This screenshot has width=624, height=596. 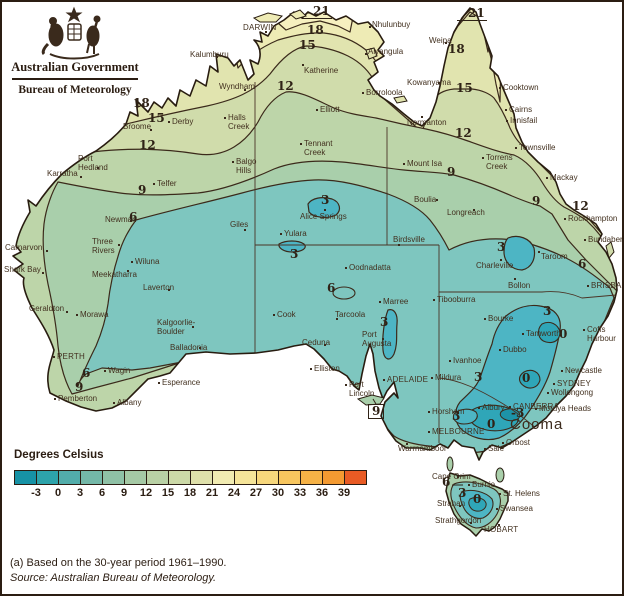 I want to click on city-label: Albany, so click(x=129, y=402).